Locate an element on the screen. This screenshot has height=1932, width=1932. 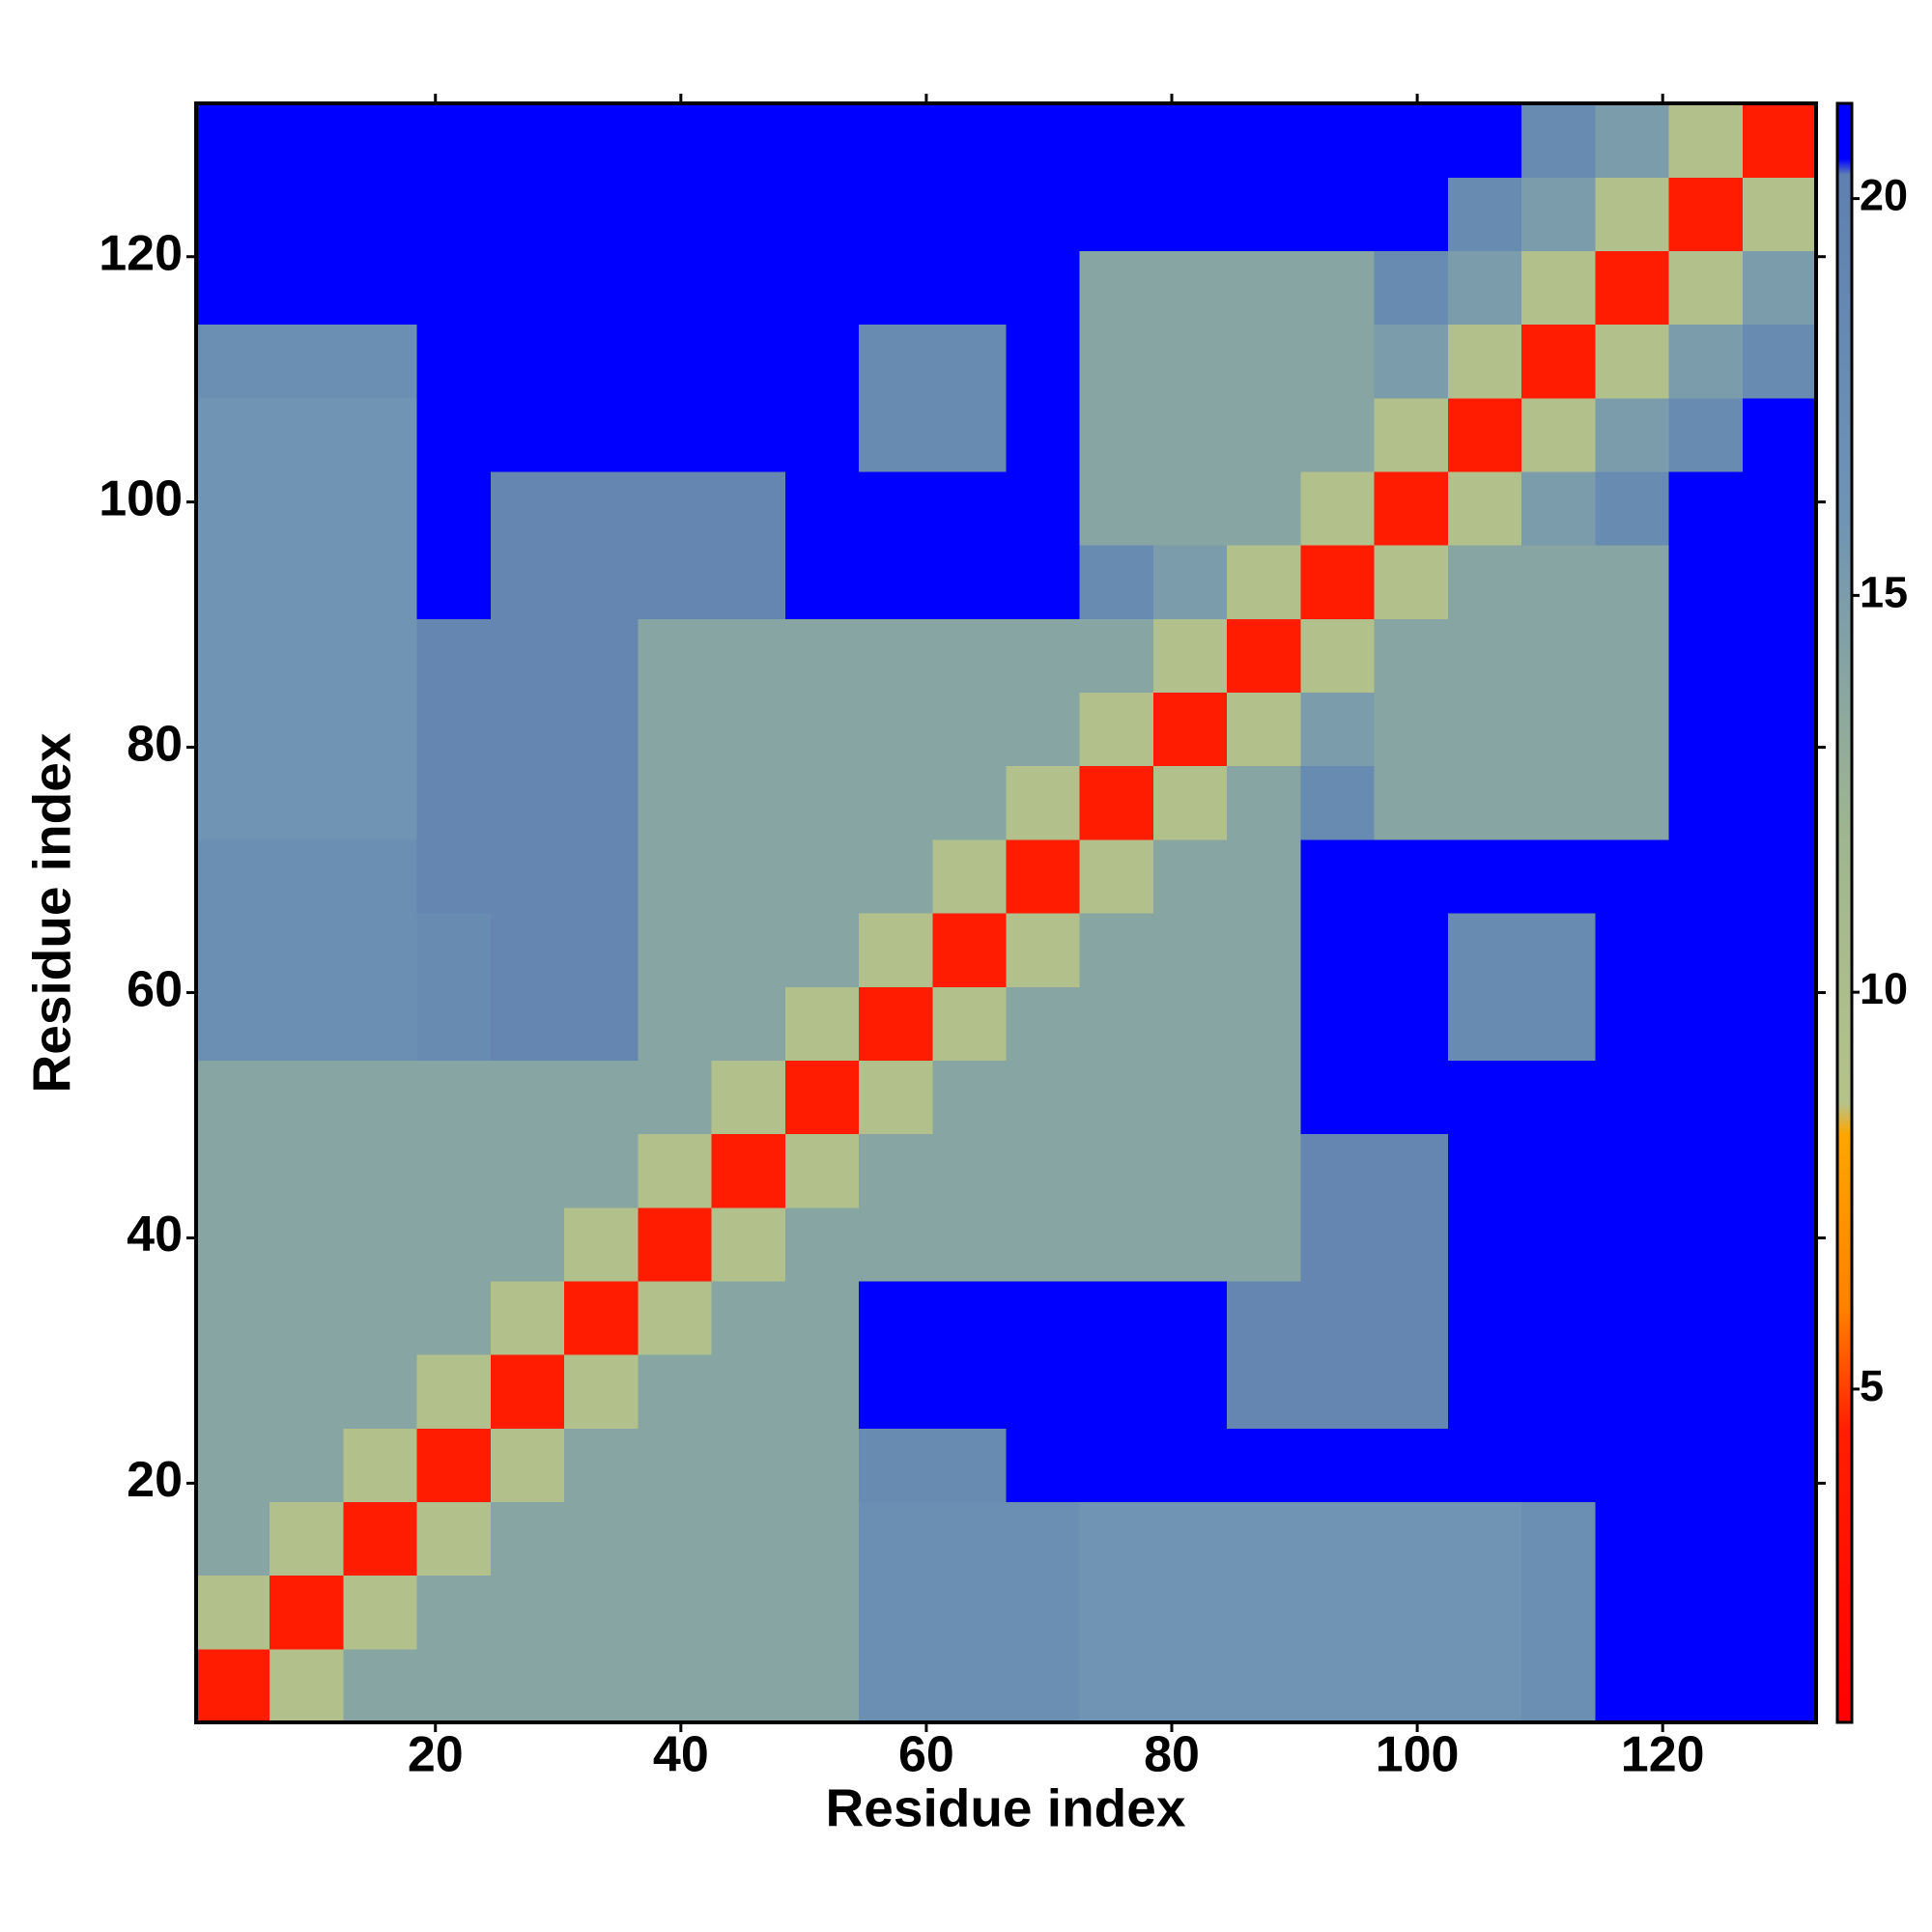
y-tick-label: 80 is located at coordinates (155, 744).